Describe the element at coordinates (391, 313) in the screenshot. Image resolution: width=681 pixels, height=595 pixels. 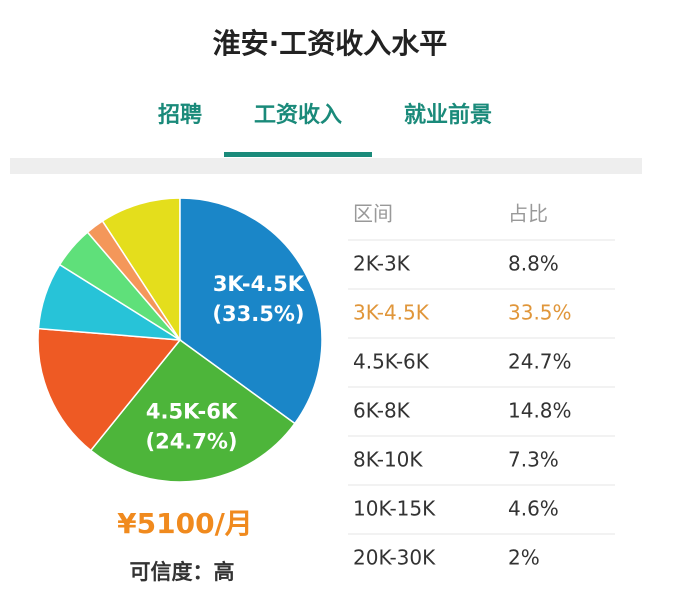
I see `range-cell: 3K-4.5K` at that location.